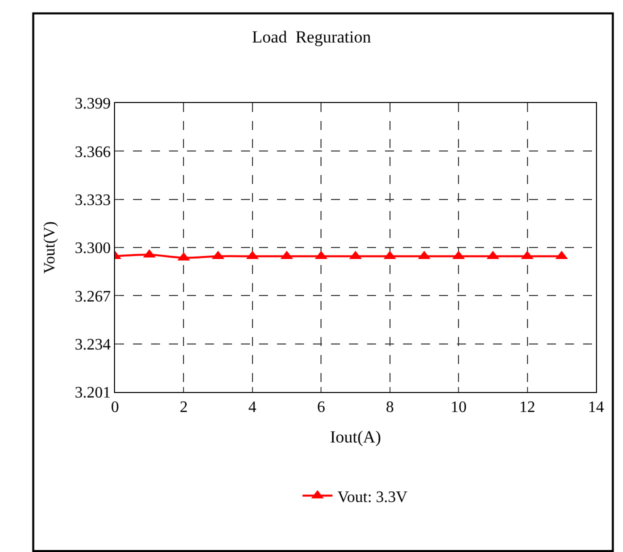  Describe the element at coordinates (92, 297) in the screenshot. I see `y-tick-label: 3.267` at that location.